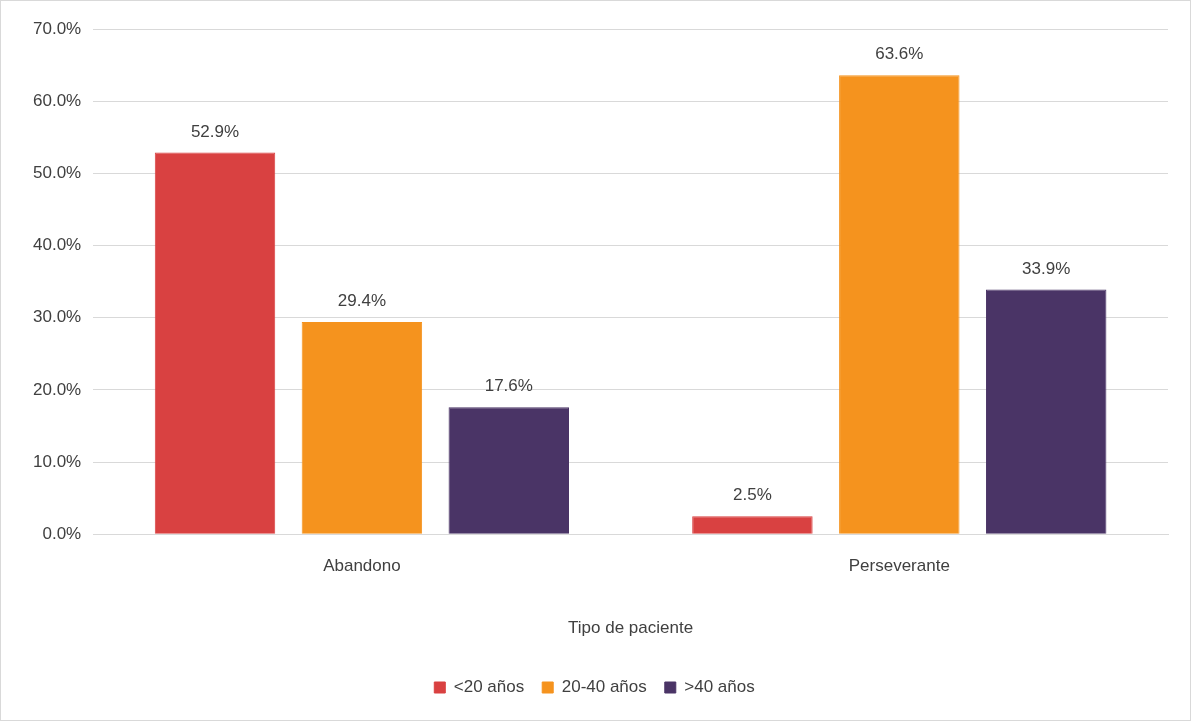 Image resolution: width=1191 pixels, height=721 pixels. What do you see at coordinates (57, 389) in the screenshot?
I see `y-tick-label: 20.0%` at bounding box center [57, 389].